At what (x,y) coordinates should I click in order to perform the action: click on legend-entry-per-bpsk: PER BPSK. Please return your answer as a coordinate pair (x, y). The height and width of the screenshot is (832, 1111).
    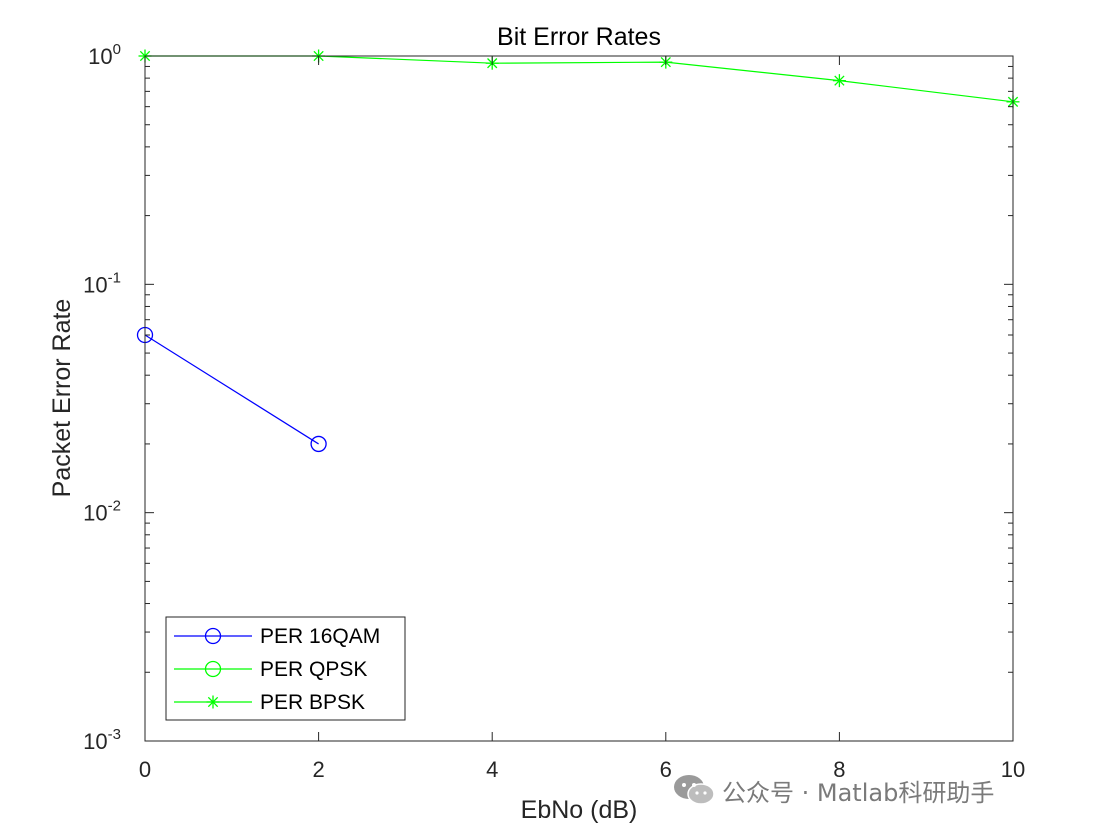
    Looking at the image, I should click on (269, 702).